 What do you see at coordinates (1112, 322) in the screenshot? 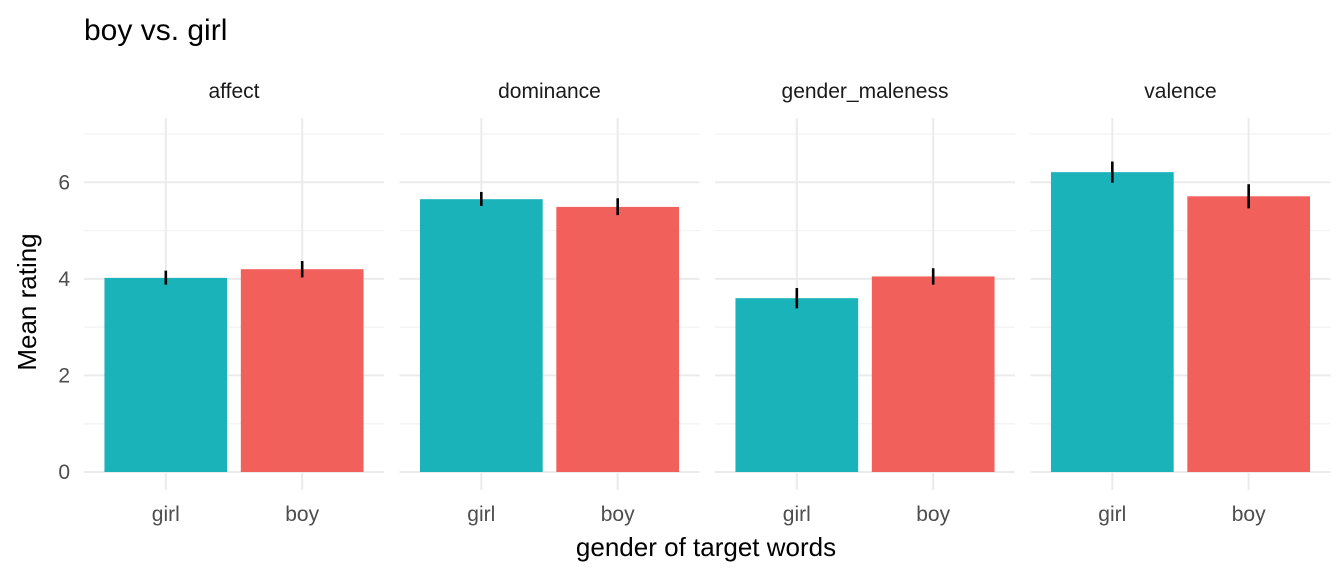
I see `bar-valence-girl` at bounding box center [1112, 322].